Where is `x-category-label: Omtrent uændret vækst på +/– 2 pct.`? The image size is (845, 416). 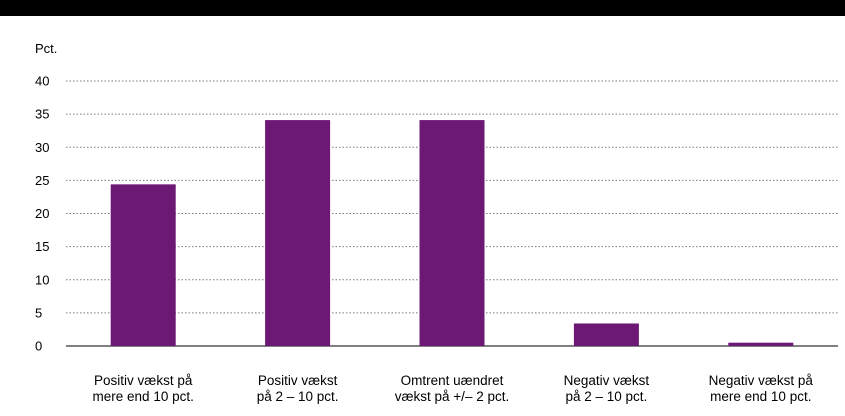 x-category-label: Omtrent uændret vækst på +/– 2 pct. is located at coordinates (452, 388).